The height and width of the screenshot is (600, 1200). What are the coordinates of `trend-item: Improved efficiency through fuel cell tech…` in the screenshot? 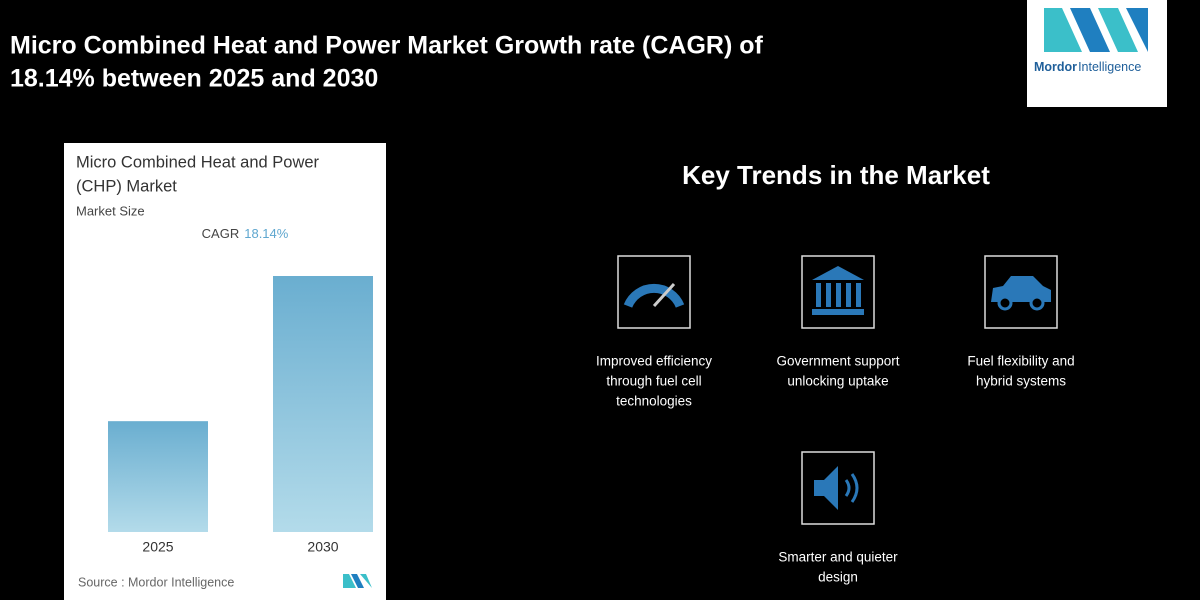 It's located at (654, 332).